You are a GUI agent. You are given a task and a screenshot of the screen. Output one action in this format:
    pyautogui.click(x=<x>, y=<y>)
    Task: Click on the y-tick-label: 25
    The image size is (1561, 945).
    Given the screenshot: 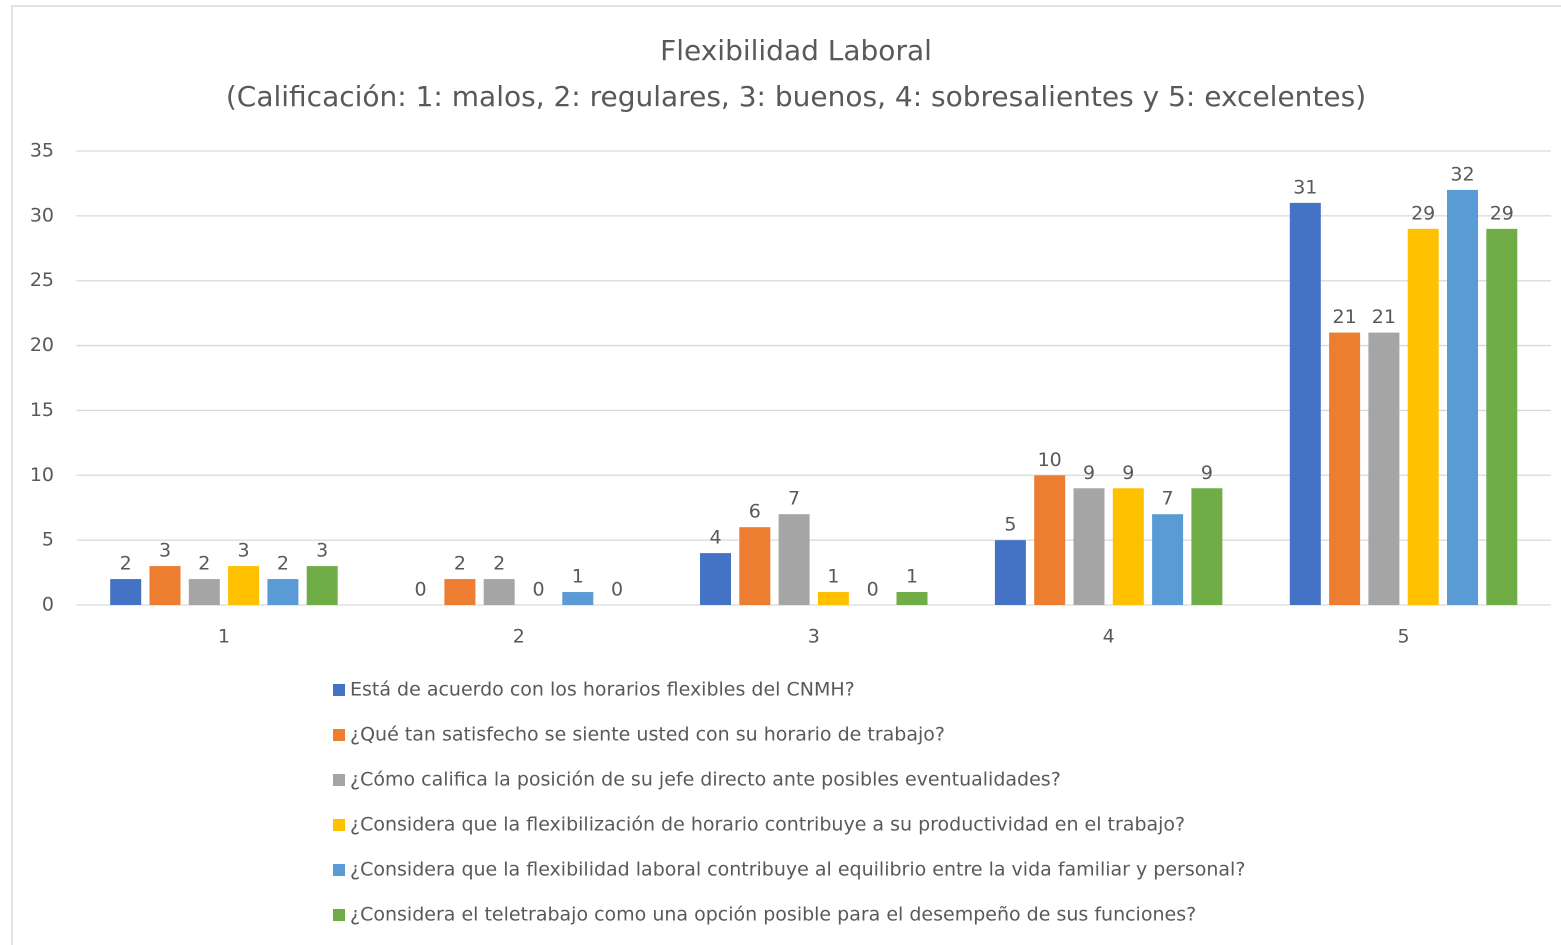 What is the action you would take?
    pyautogui.click(x=42, y=280)
    